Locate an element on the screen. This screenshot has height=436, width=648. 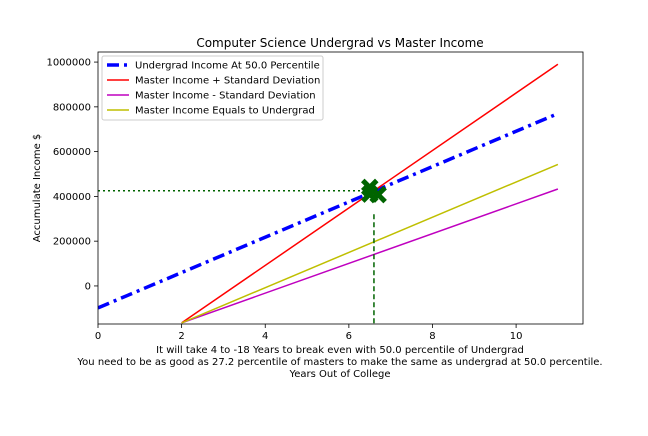
y-tick-label-1: 200000 is located at coordinates (72, 242).